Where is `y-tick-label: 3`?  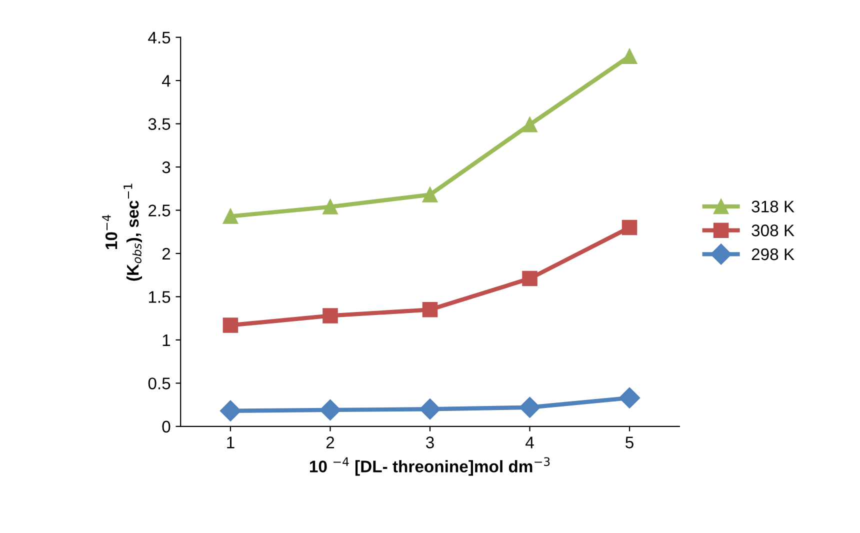 y-tick-label: 3 is located at coordinates (166, 167).